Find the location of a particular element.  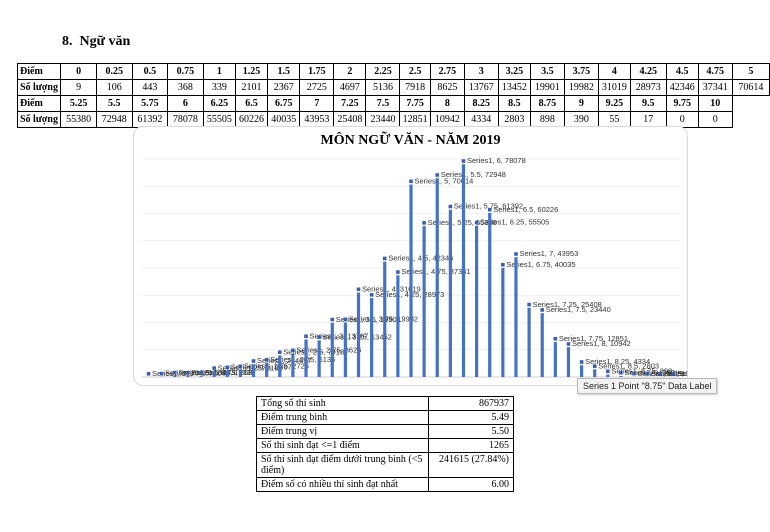

score-cell: 9 is located at coordinates (581, 103).